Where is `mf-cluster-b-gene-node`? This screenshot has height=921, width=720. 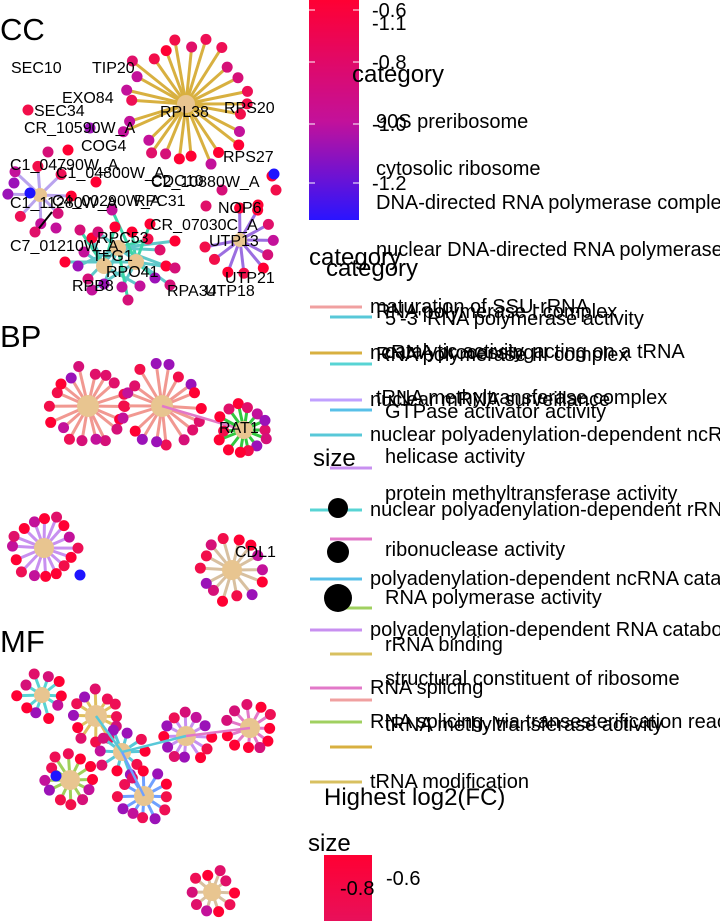
mf-cluster-b-gene-node is located at coordinates (85, 697).